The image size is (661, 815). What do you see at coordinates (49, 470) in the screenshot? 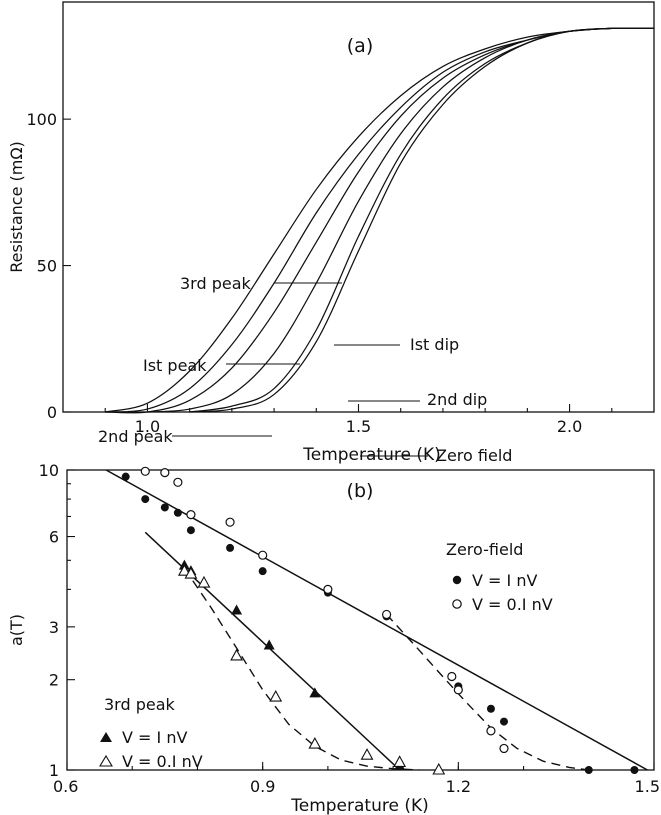
I see `panel-b-y-tick-label: 10` at bounding box center [49, 470].